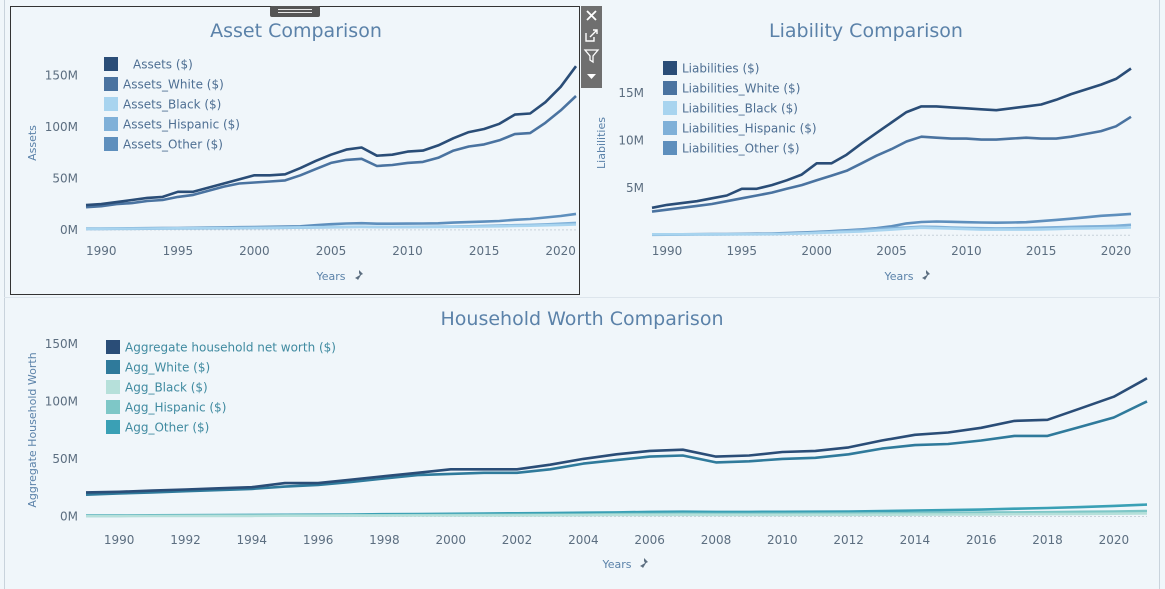 This screenshot has height=589, width=1165. Describe the element at coordinates (741, 149) in the screenshot. I see `legend-item-label: Liabilities_Other ($)` at that location.